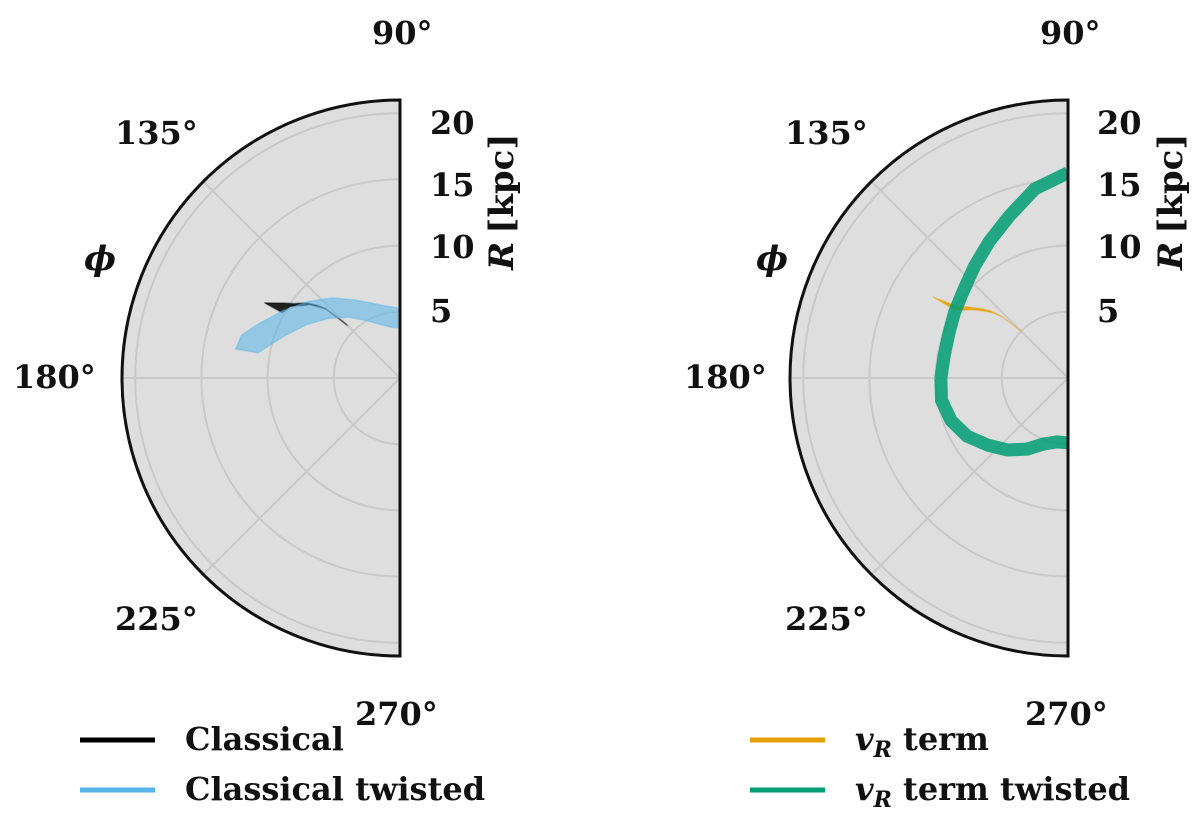 This screenshot has height=825, width=1200. Describe the element at coordinates (1066, 714) in the screenshot. I see `right-angle-tick-270: 270°` at that location.